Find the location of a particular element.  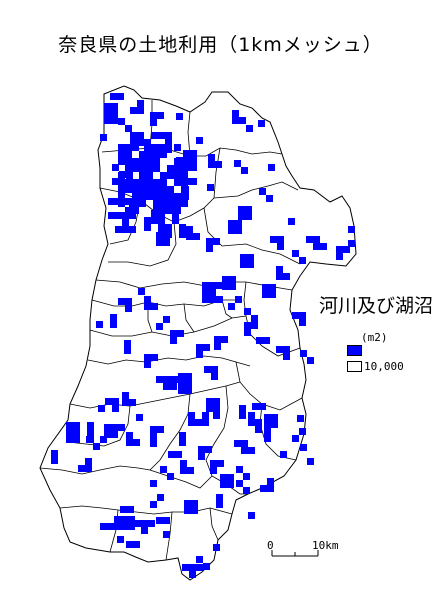

scale-start-label: 0 is located at coordinates (270, 545).